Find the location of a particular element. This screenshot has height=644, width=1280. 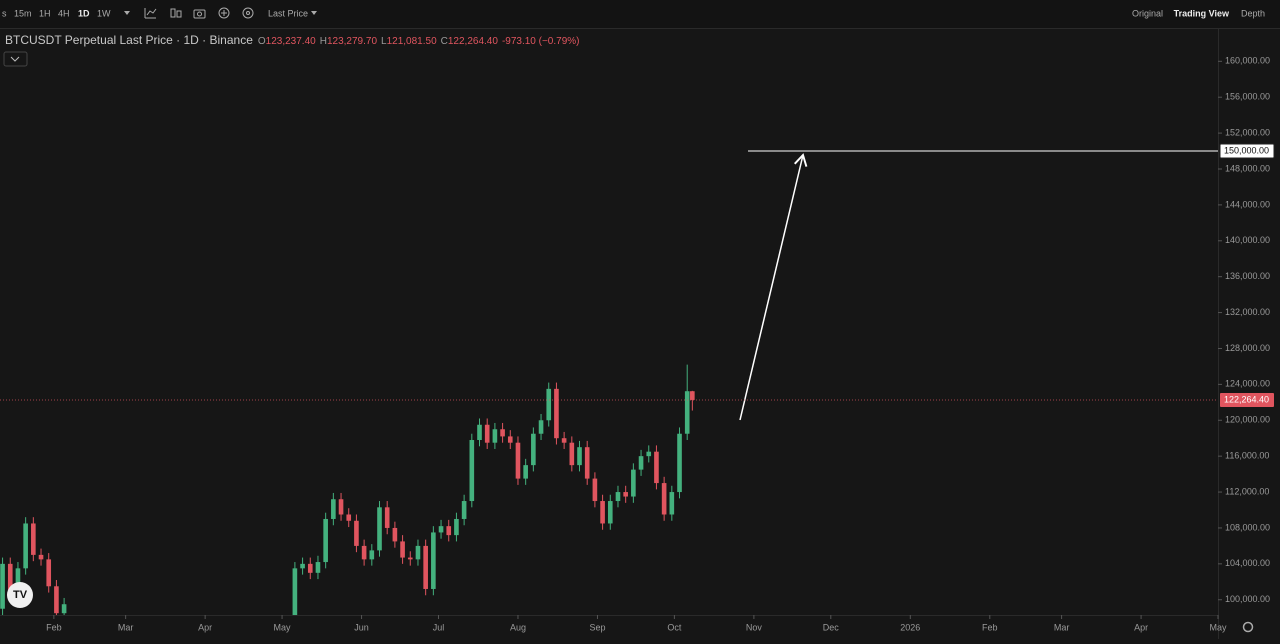

view-button: Original is located at coordinates (1147, 13).